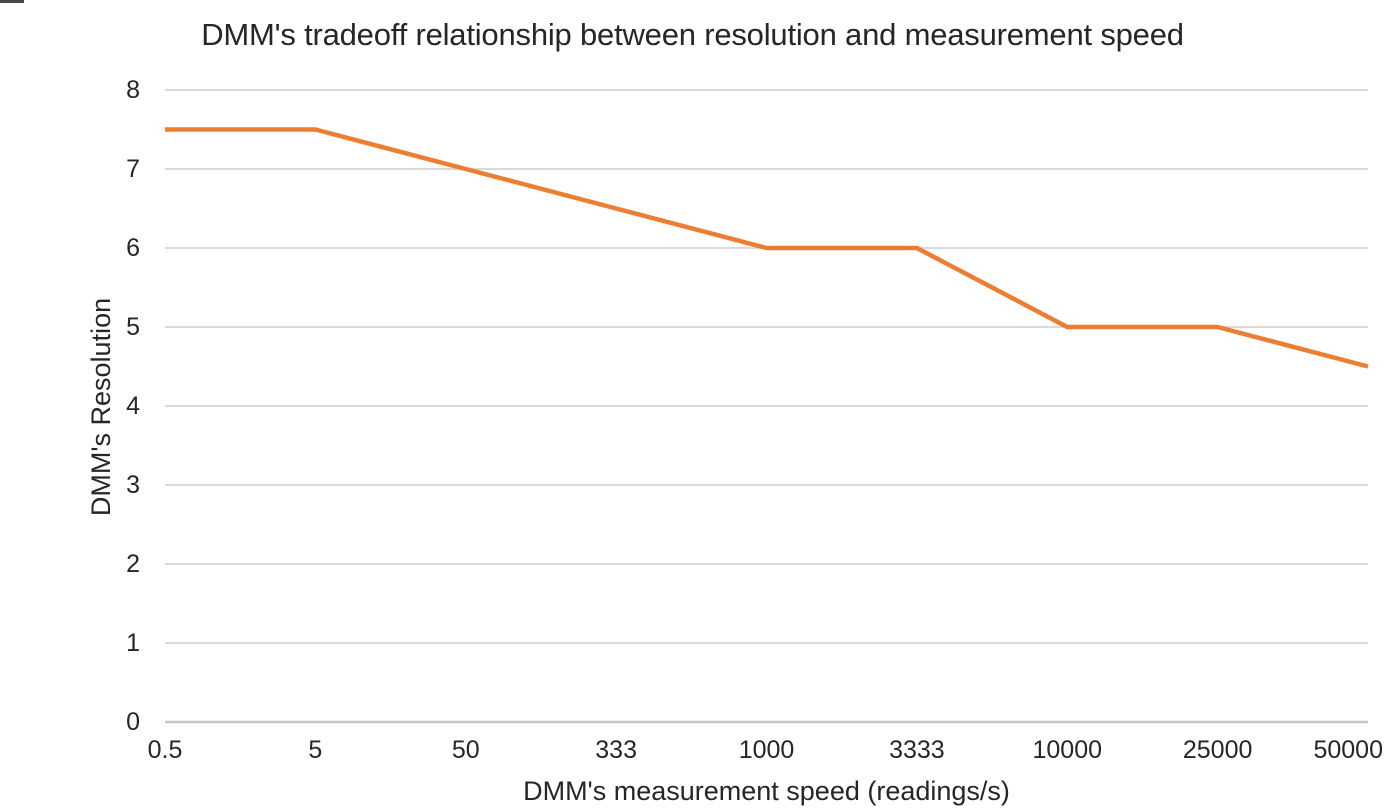 This screenshot has height=811, width=1385. What do you see at coordinates (315, 750) in the screenshot?
I see `x-tick-label: 5` at bounding box center [315, 750].